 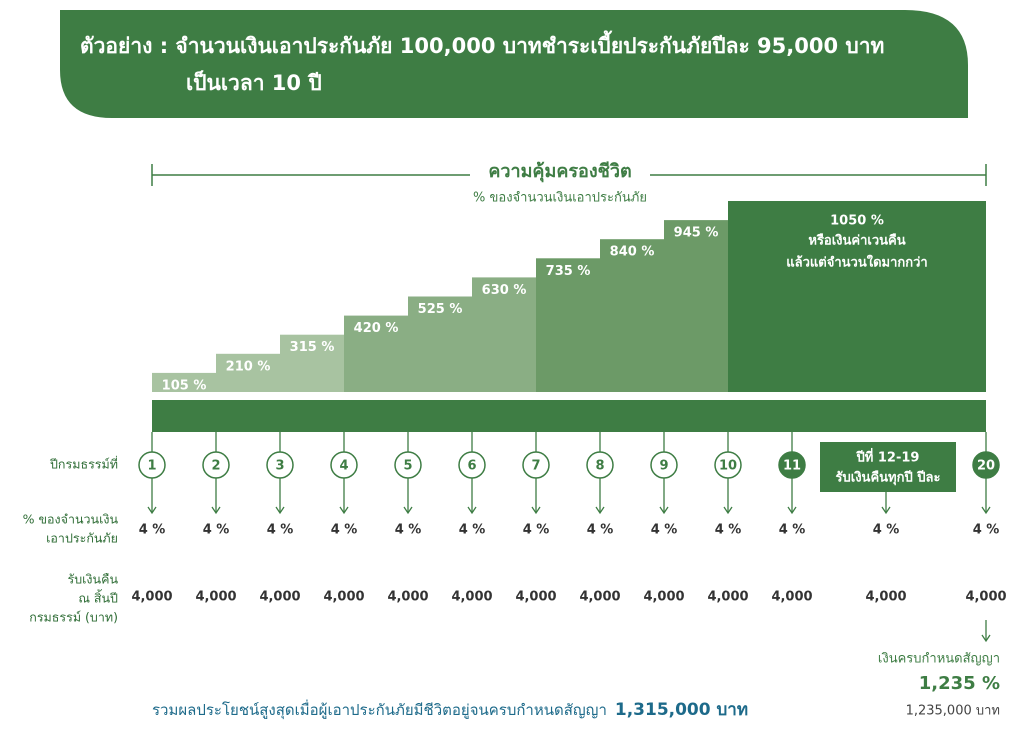 What do you see at coordinates (312, 347) in the screenshot?
I see `step-label: 315 %` at bounding box center [312, 347].